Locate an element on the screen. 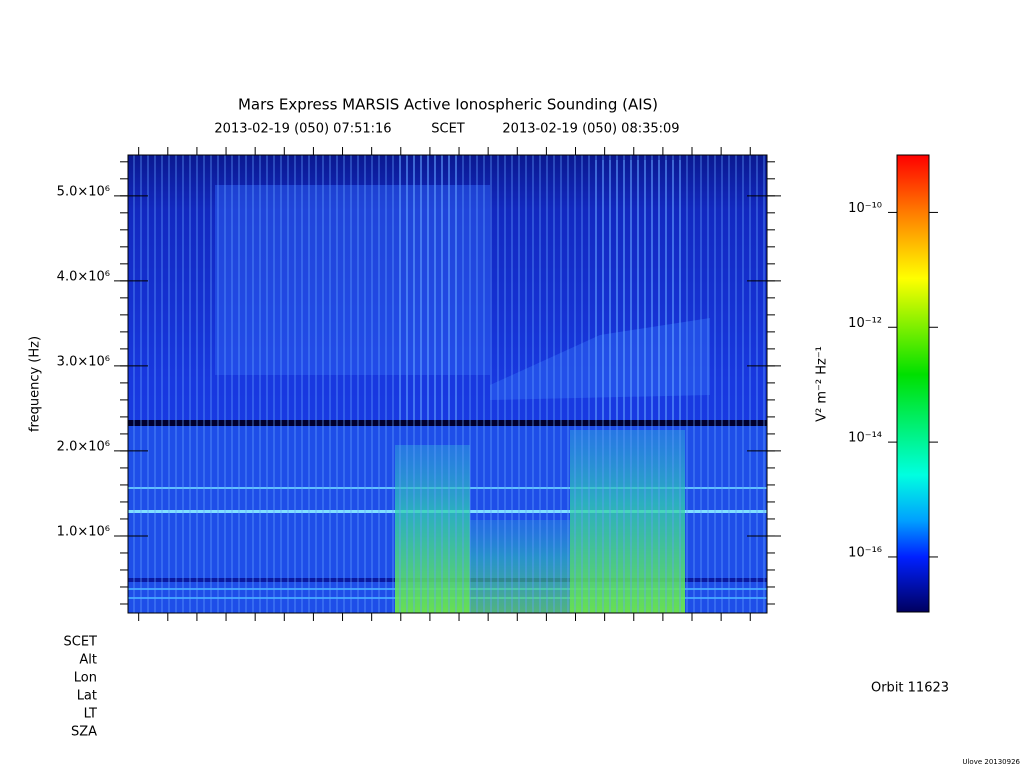 The image size is (1024, 768). y-tick-label: 5.0×10⁶ is located at coordinates (83, 191).